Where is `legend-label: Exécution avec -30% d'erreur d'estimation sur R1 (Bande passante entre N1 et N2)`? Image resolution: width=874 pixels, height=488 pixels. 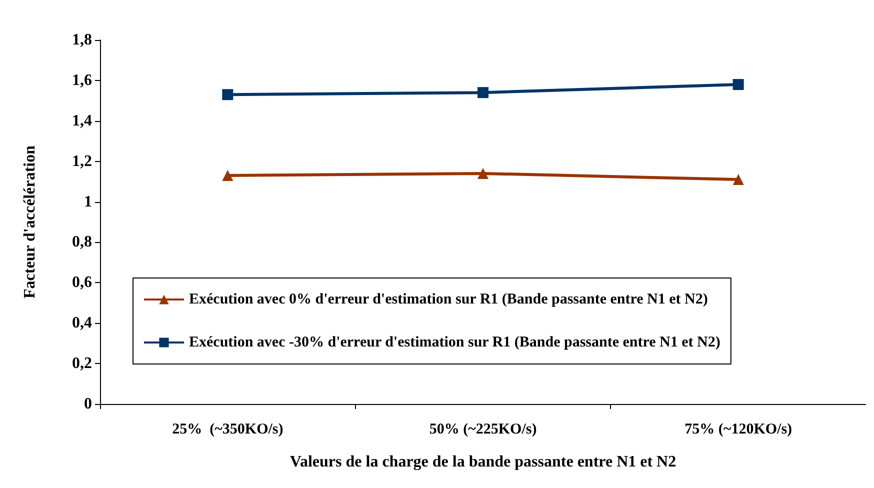
legend-label: Exécution avec -30% d'erreur d'estimation sur R1 (Bande passante entre N1 et N2) is located at coordinates (454, 342).